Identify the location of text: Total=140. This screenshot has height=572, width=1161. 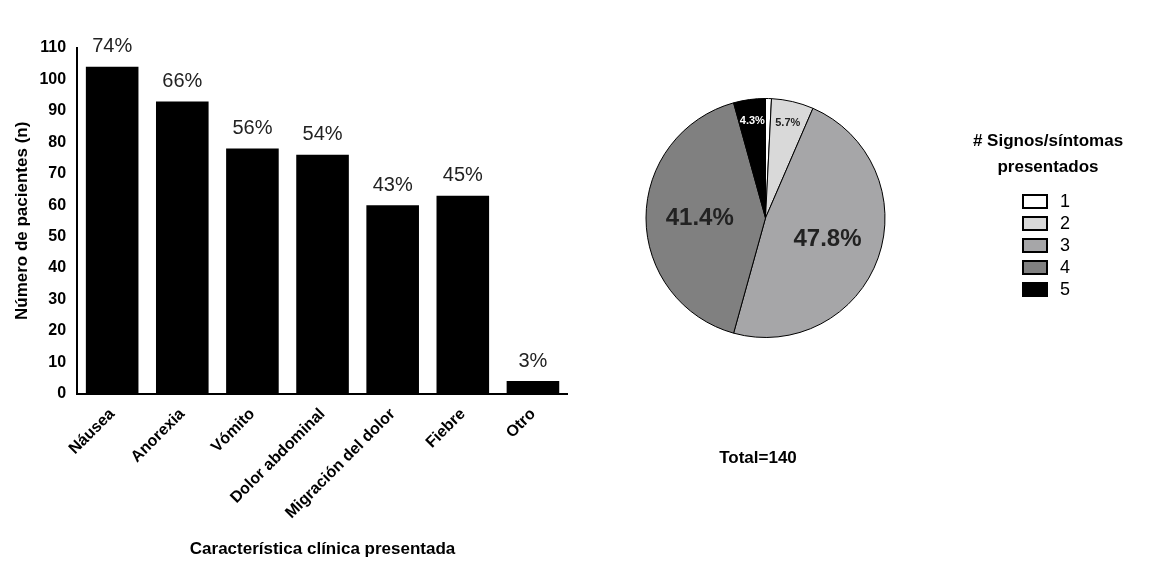
(758, 458).